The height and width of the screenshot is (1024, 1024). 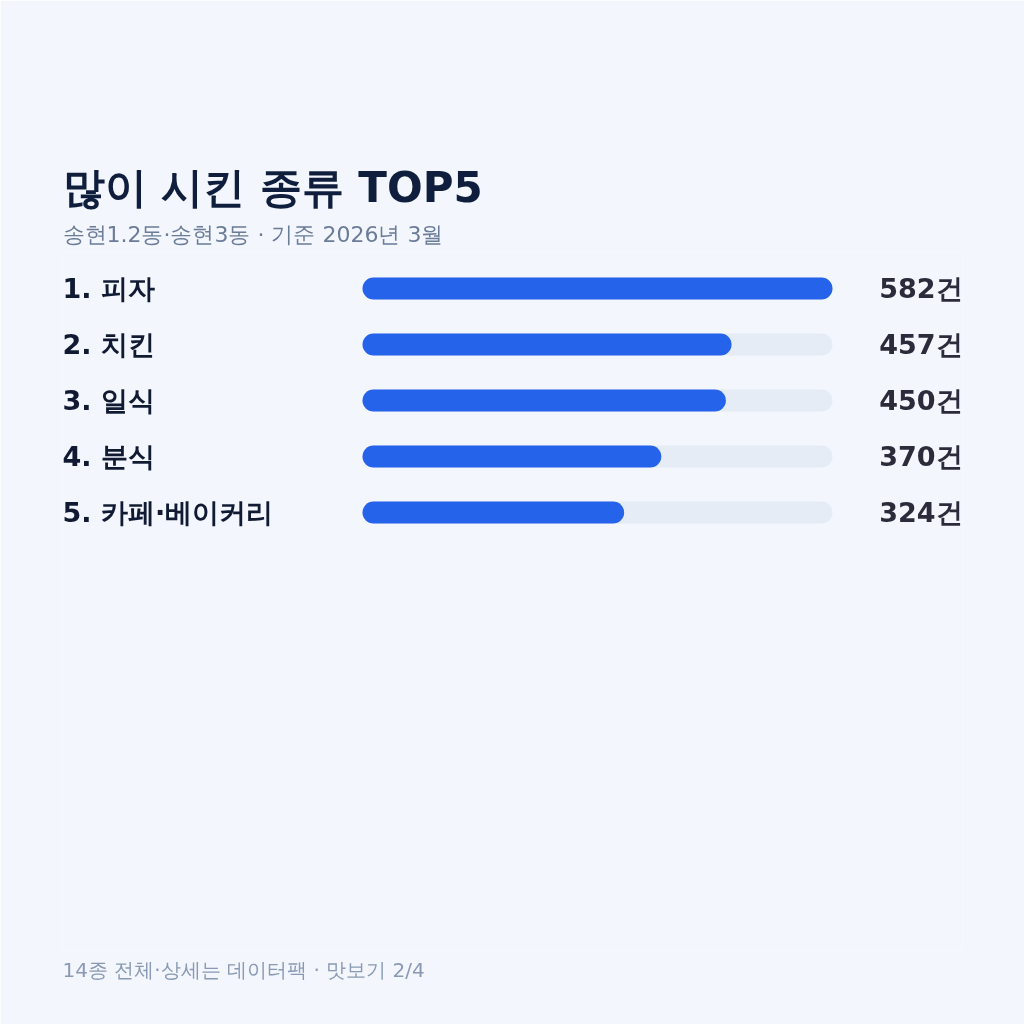 I want to click on chart-subtitle: 송현1.2동·송현3동 · 기준 2026년 3월, so click(x=253, y=234).